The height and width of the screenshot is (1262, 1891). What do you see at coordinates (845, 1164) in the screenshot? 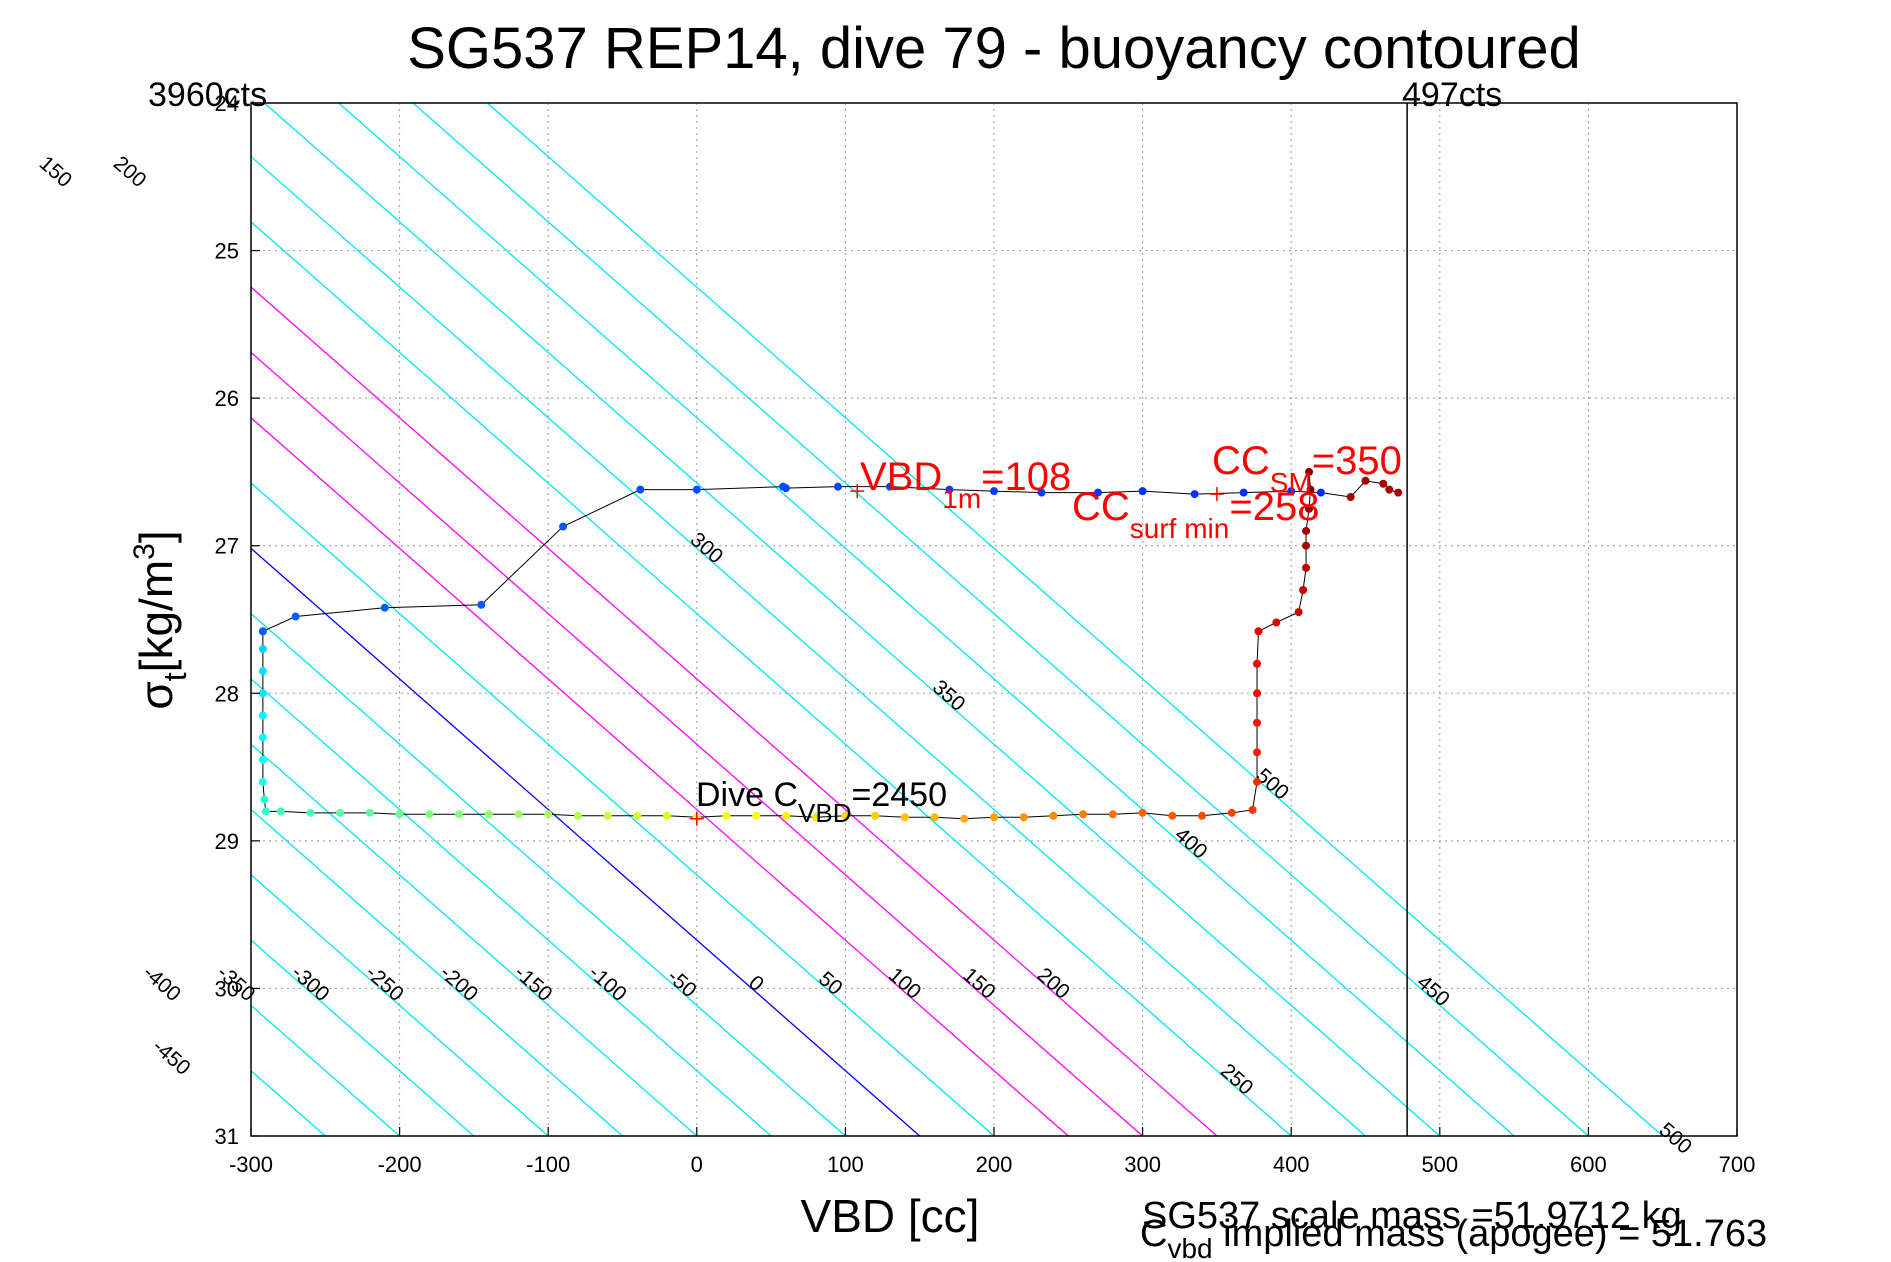
I see `x-tick-label: 100` at bounding box center [845, 1164].